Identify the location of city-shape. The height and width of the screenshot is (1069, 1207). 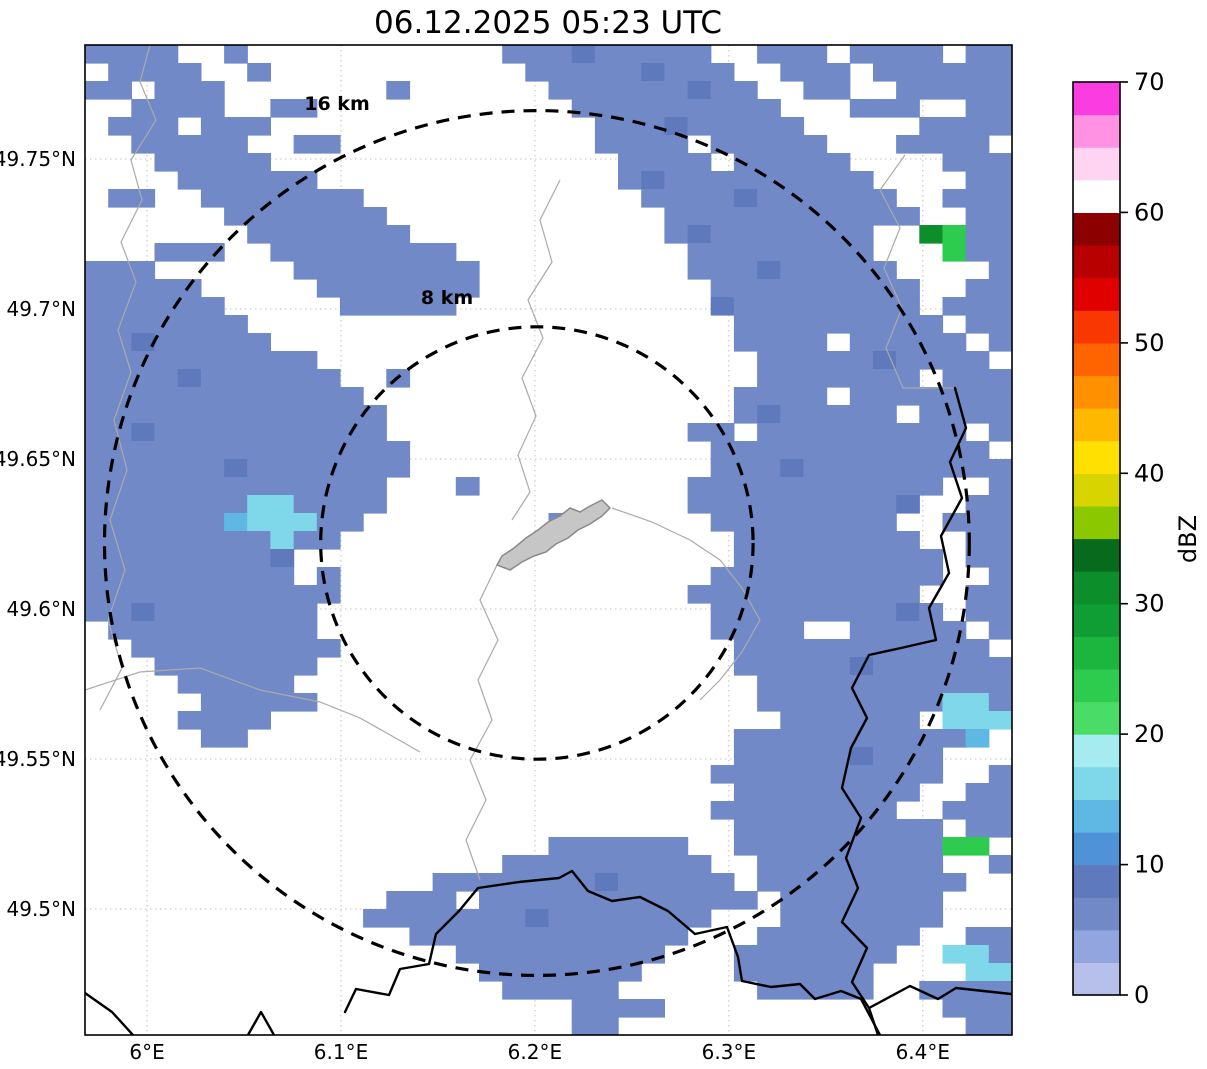
(553, 535).